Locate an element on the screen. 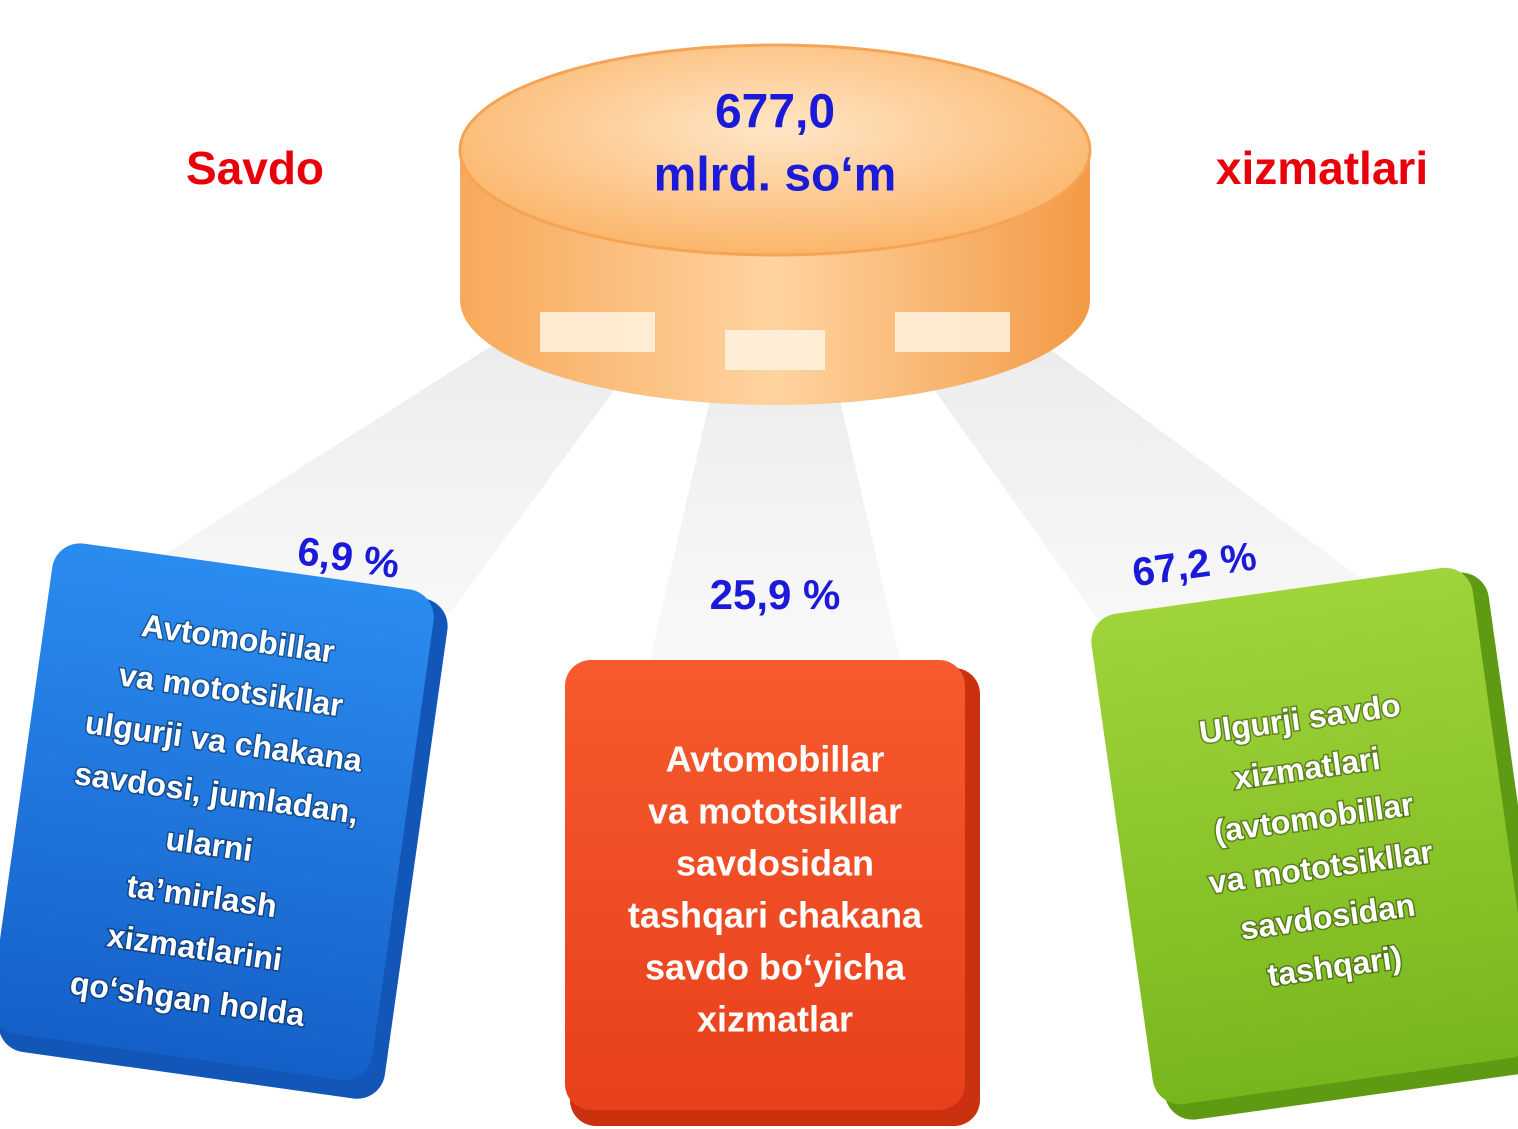 Image resolution: width=1518 pixels, height=1129 pixels. node-line: savdosidan is located at coordinates (775, 863).